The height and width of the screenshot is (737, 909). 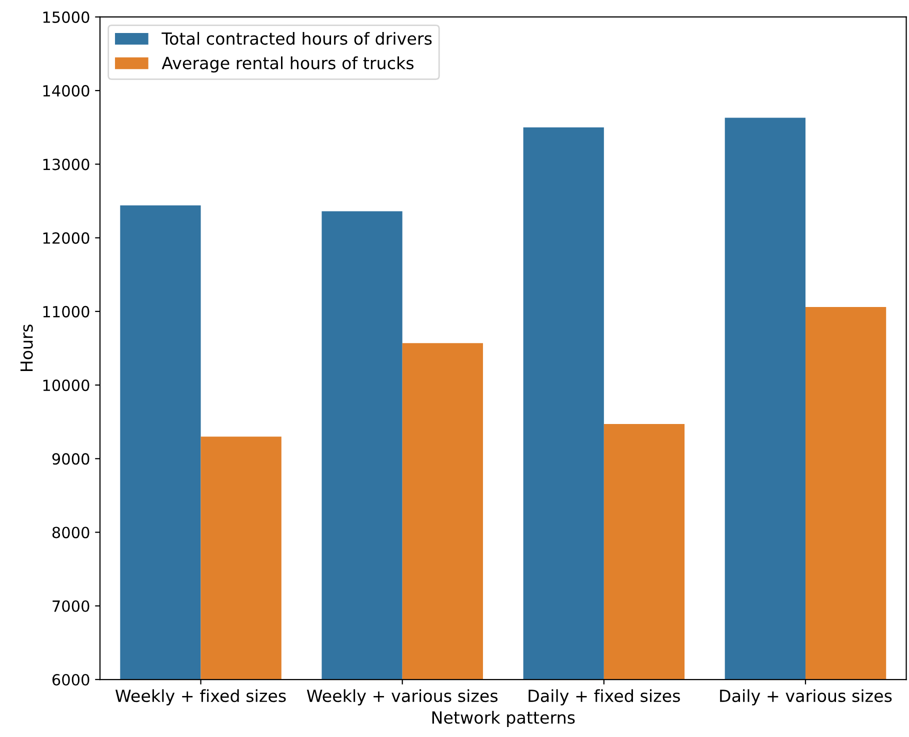 I want to click on y-tick-label: 11000, so click(x=66, y=312).